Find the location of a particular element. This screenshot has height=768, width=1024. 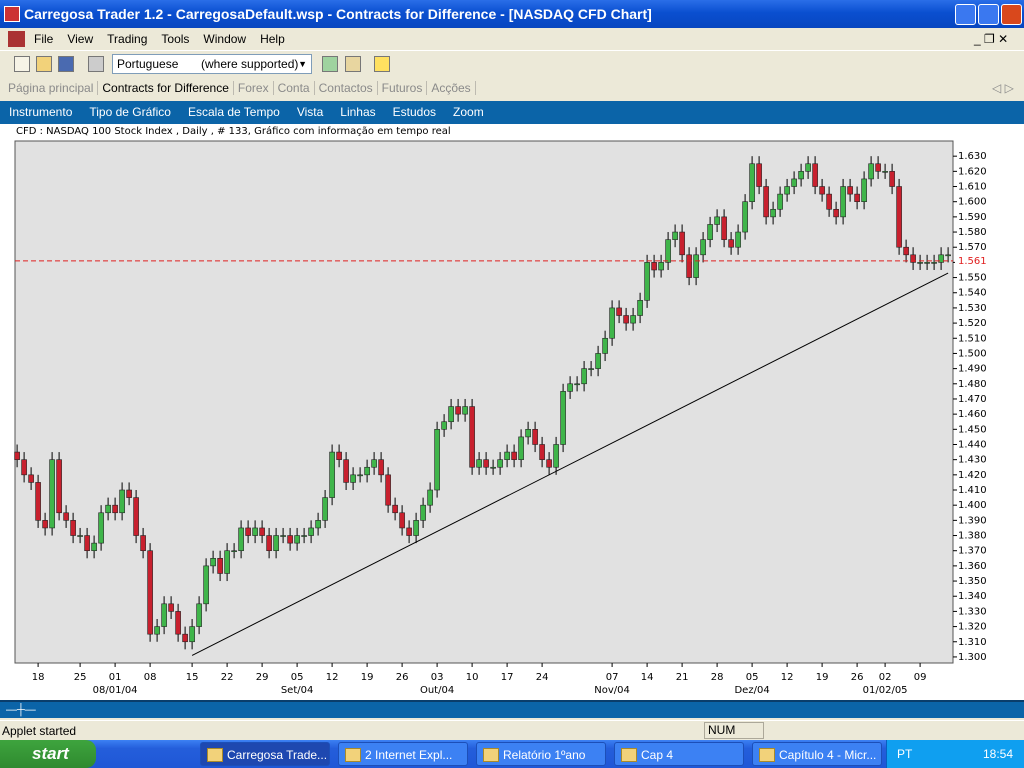

chart-menu-item: Tipo de Gráfico is located at coordinates (130, 112).